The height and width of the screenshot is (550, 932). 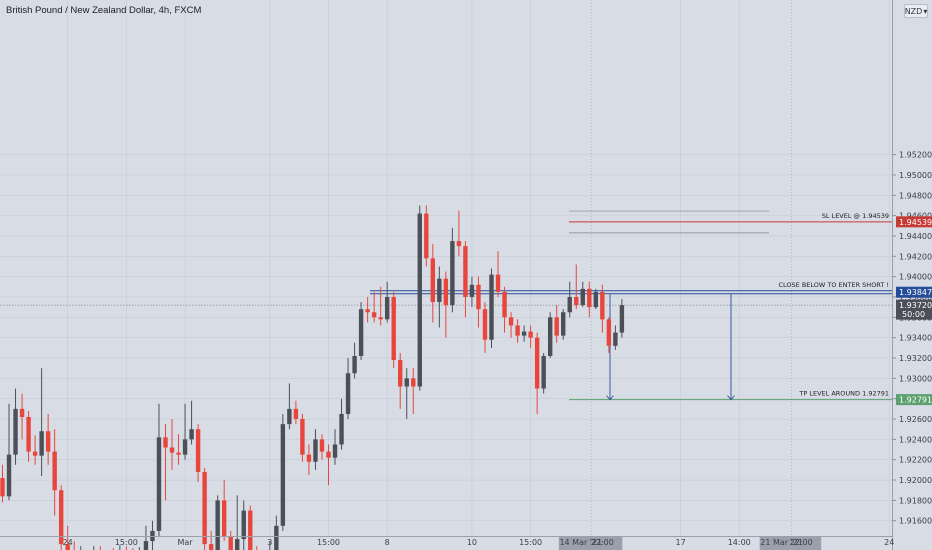 What do you see at coordinates (913, 314) in the screenshot?
I see `countdown-label: 50:00` at bounding box center [913, 314].